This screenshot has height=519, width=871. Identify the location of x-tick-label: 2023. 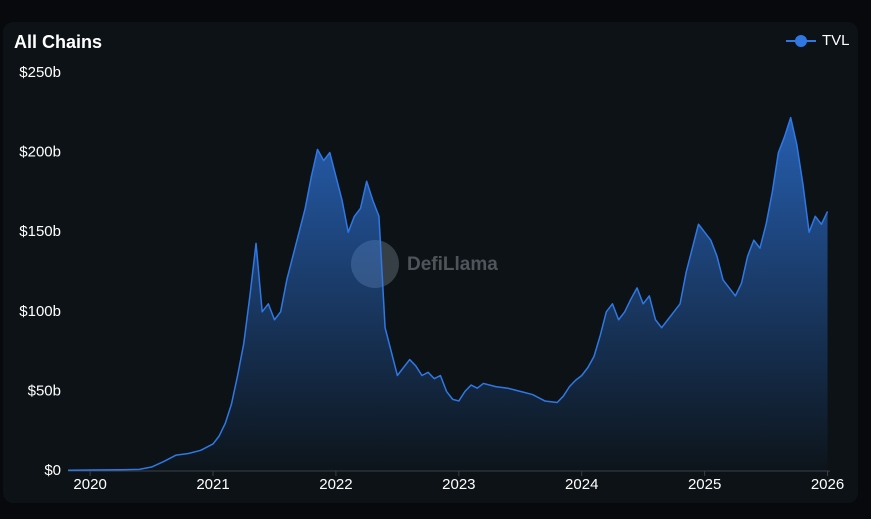
(458, 484).